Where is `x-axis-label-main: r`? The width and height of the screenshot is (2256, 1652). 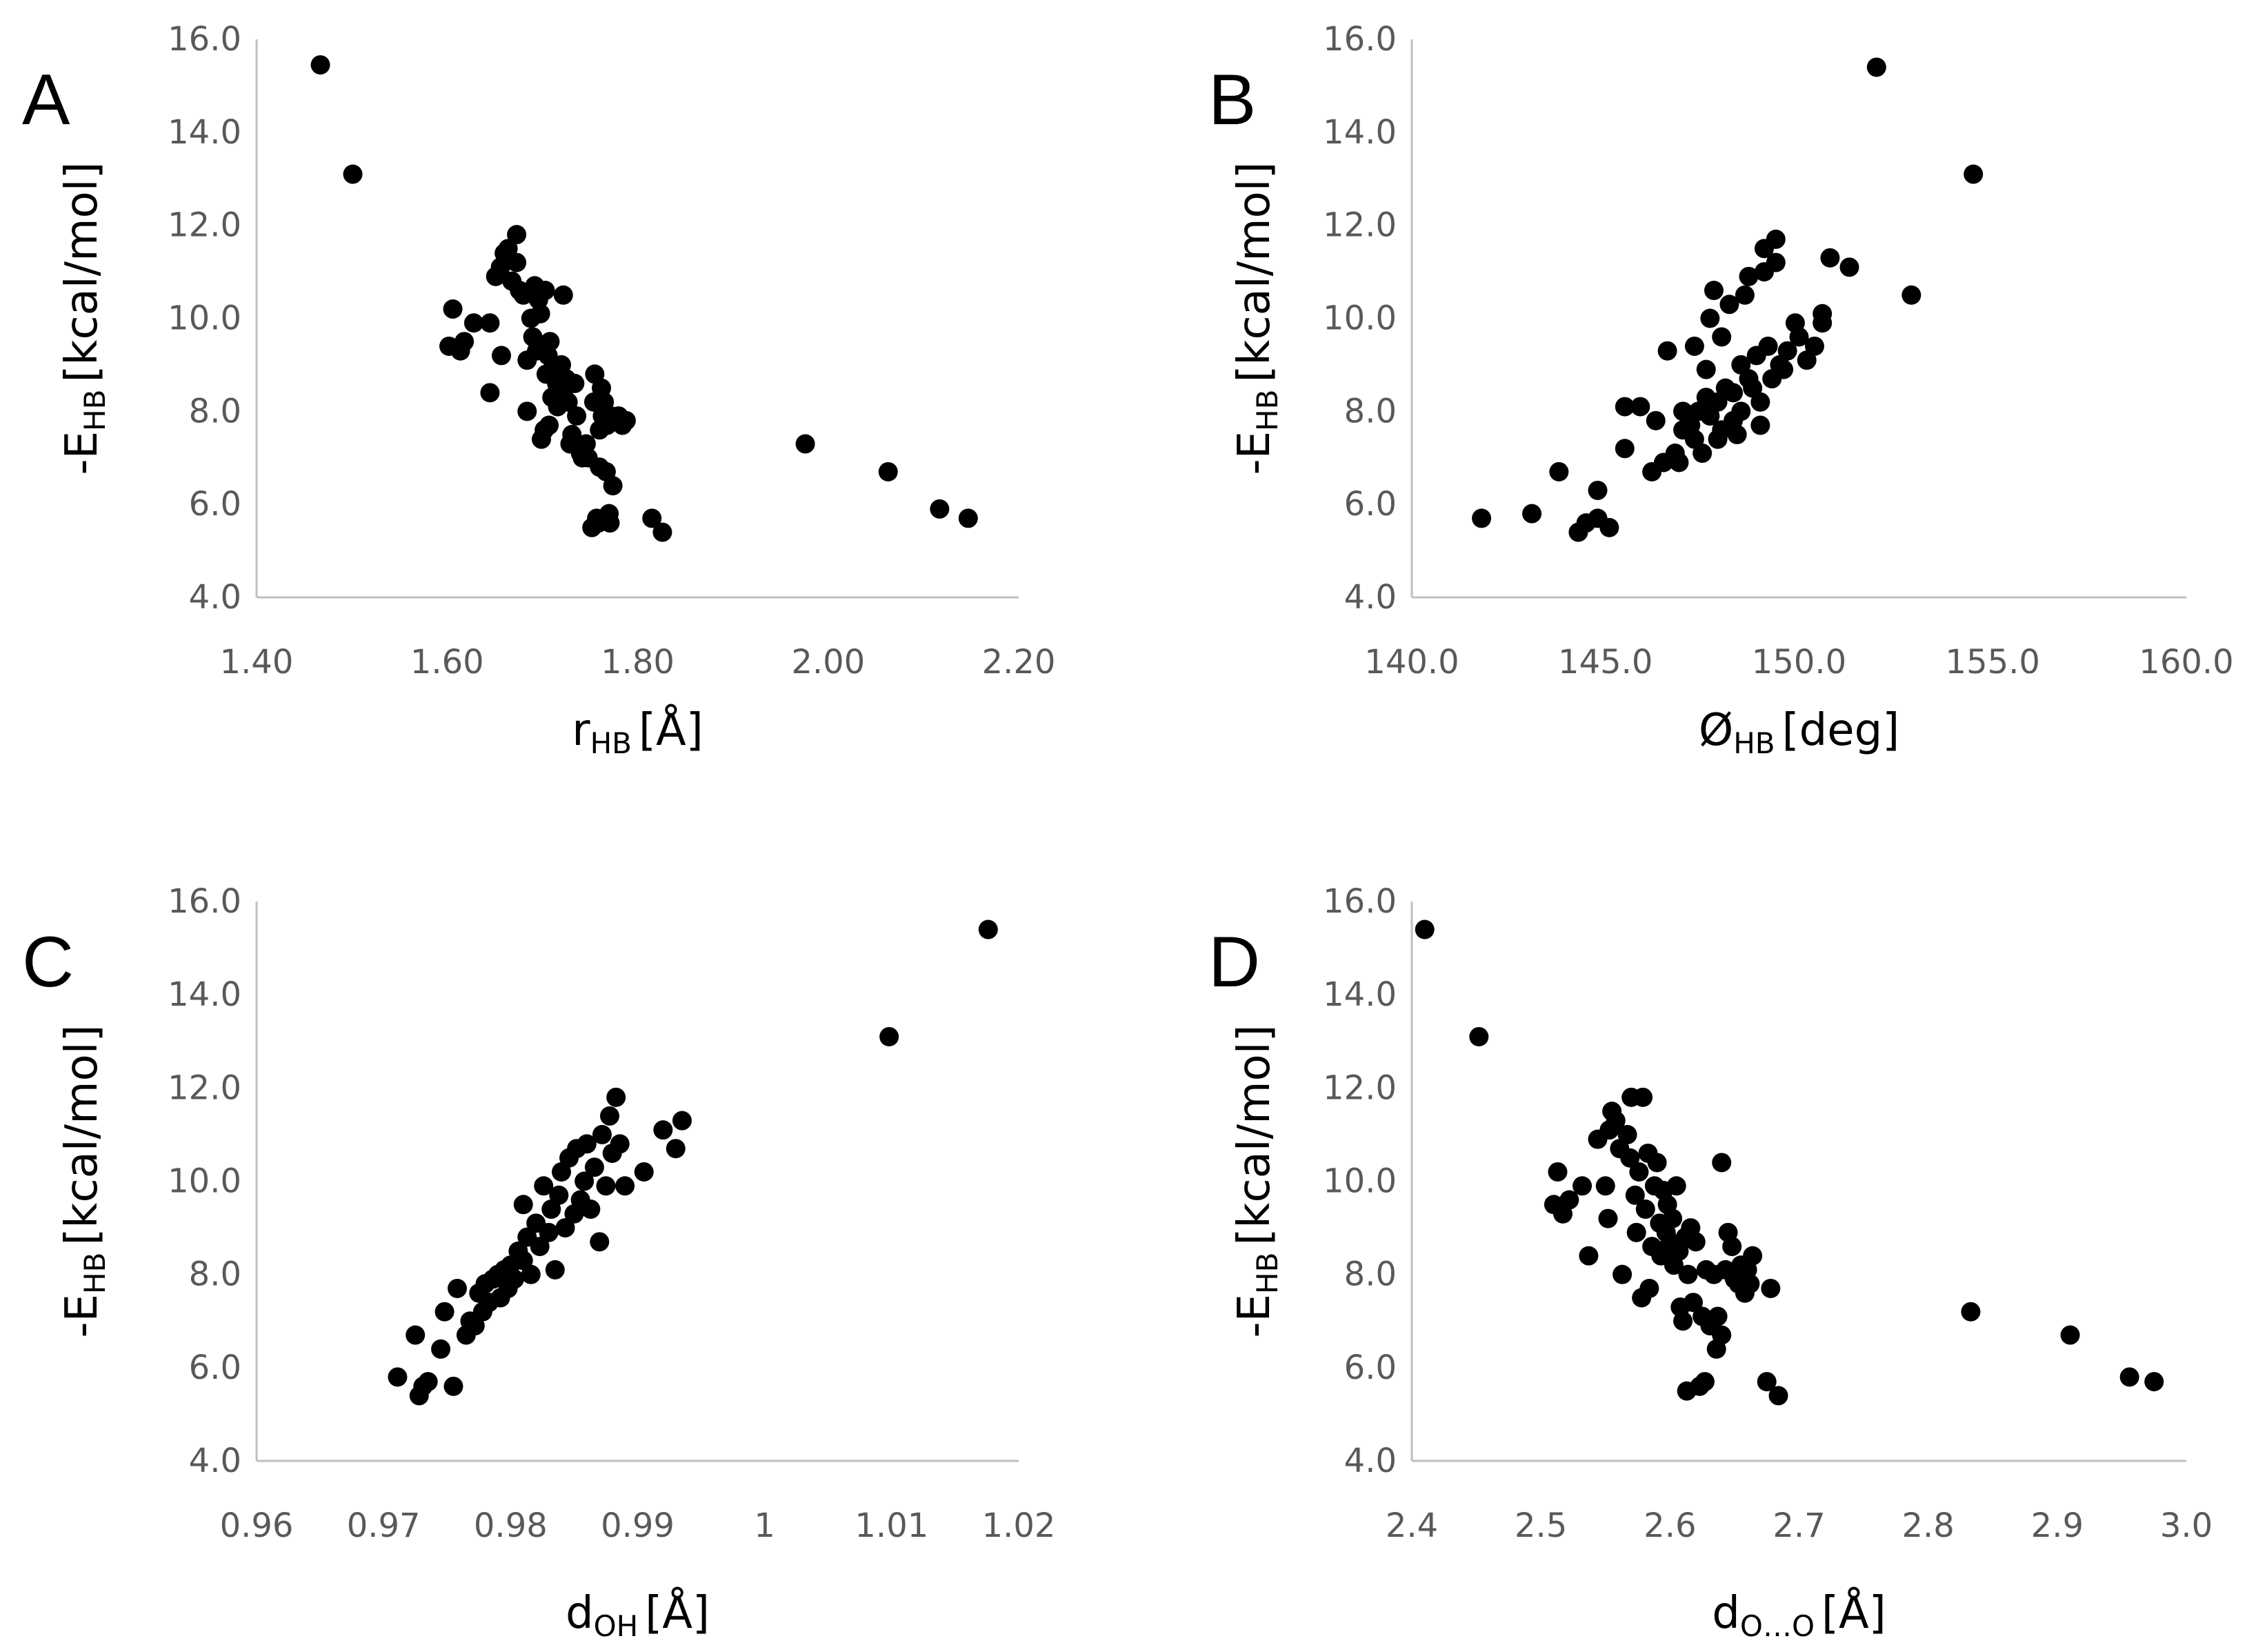 x-axis-label-main: r is located at coordinates (581, 730).